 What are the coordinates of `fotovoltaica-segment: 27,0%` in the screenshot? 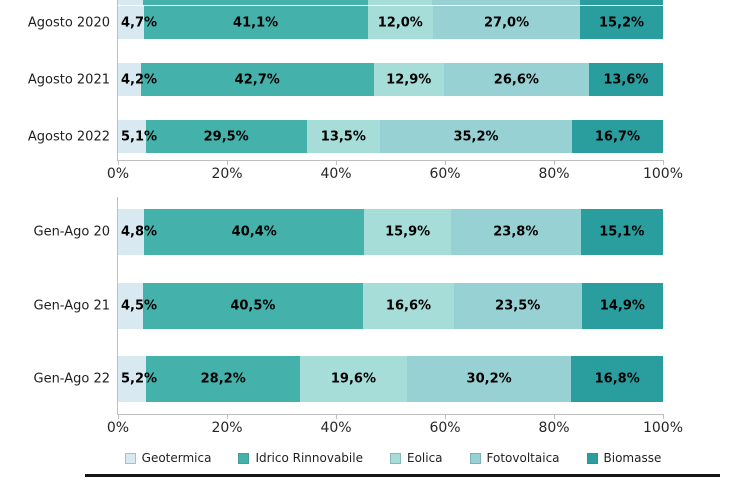 It's located at (506, 22).